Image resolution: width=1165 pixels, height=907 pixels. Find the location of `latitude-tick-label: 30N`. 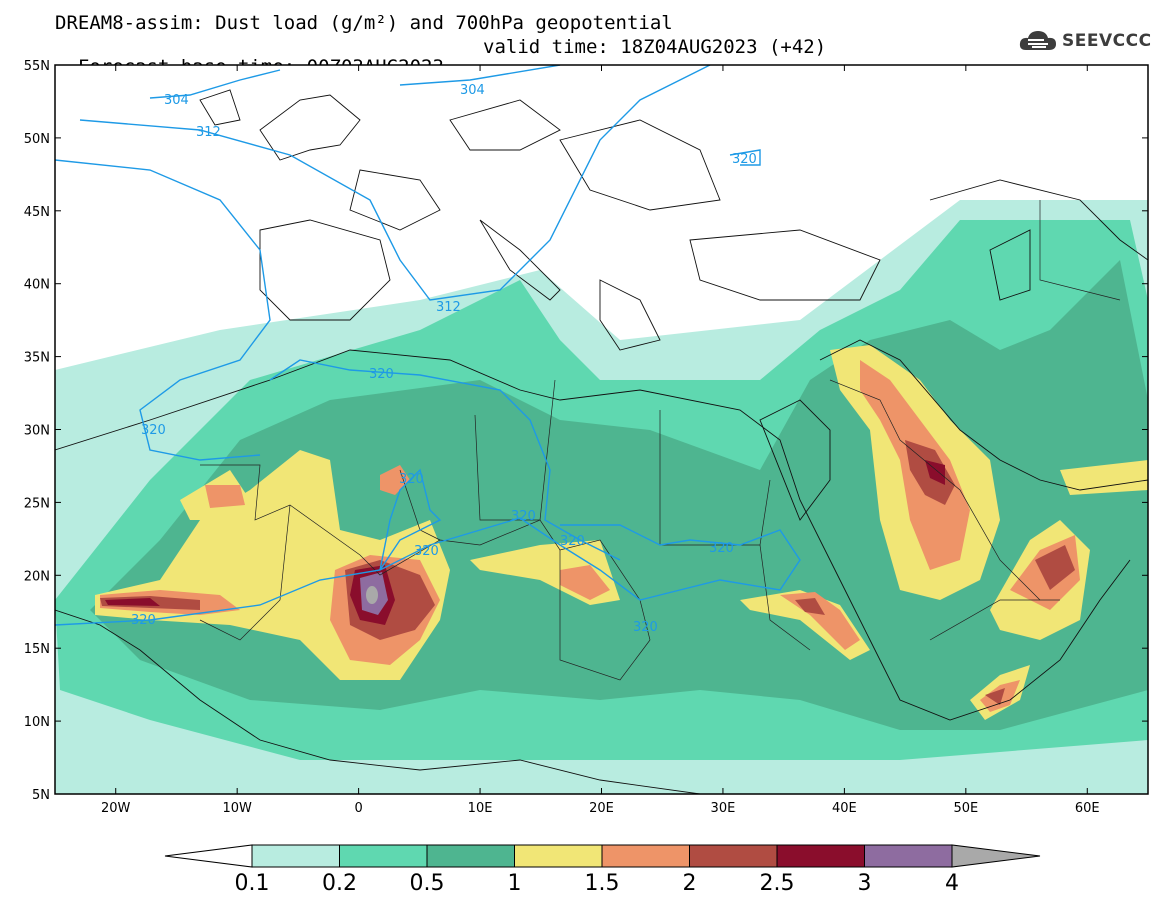

latitude-tick-label: 30N is located at coordinates (37, 431).